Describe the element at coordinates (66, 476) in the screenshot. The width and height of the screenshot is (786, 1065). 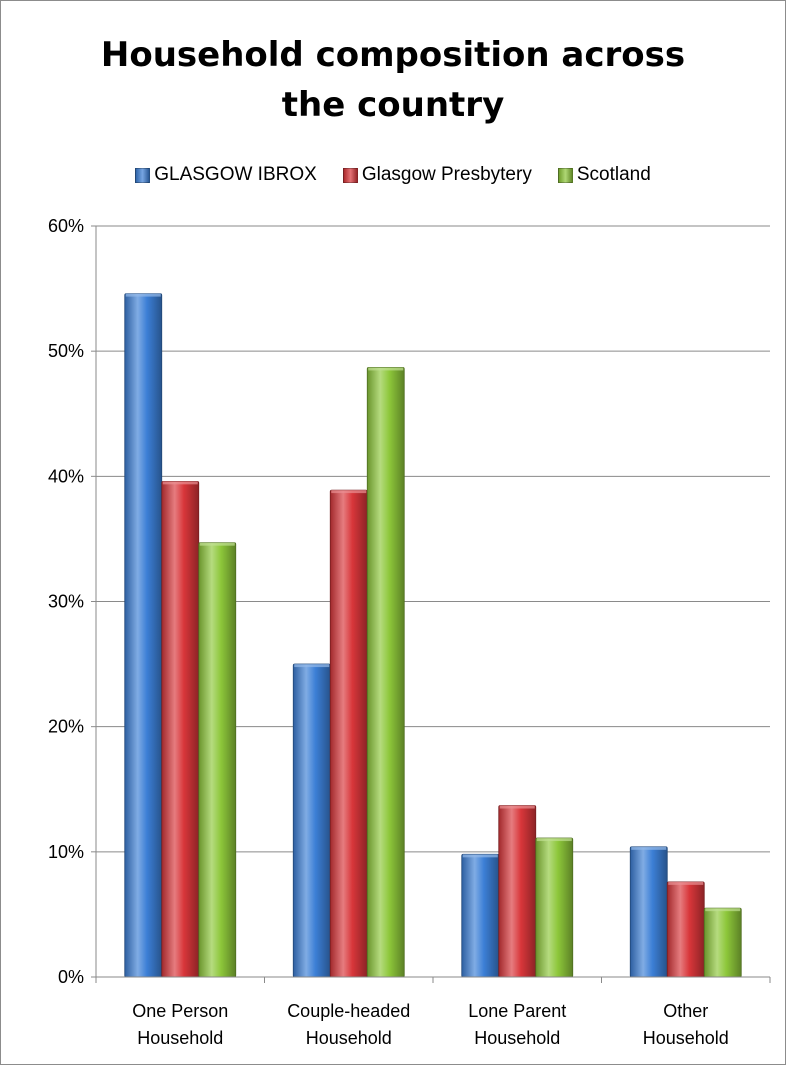
I see `y-tick-label: 40%` at that location.